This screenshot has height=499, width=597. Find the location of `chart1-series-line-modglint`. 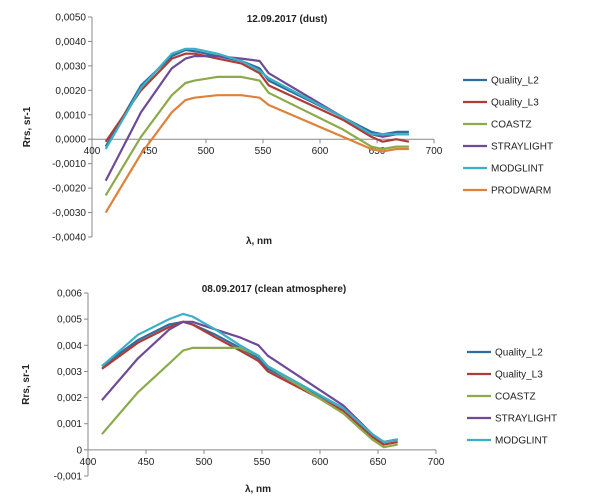

chart1-series-line-modglint is located at coordinates (256, 98).